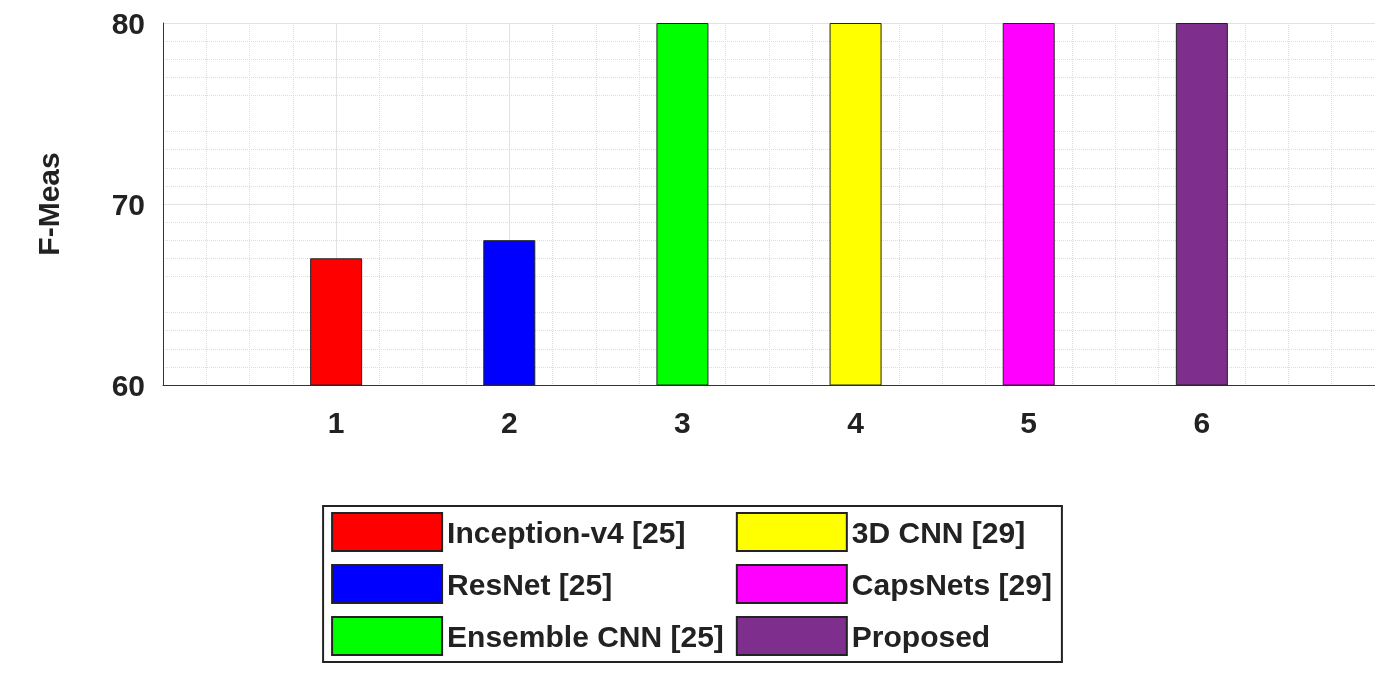  Describe the element at coordinates (128, 385) in the screenshot. I see `y-tick-label: 60` at that location.